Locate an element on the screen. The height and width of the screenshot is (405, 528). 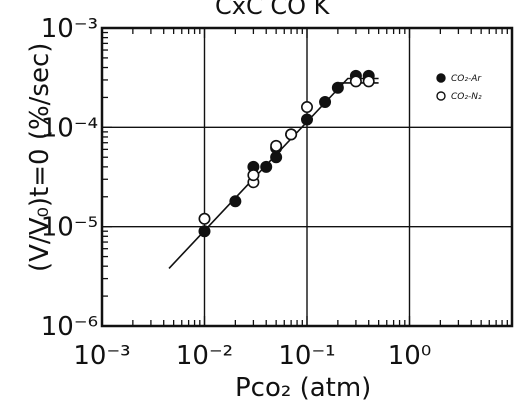
y-tick-label: 10⁻⁶ is located at coordinates (69, 327).